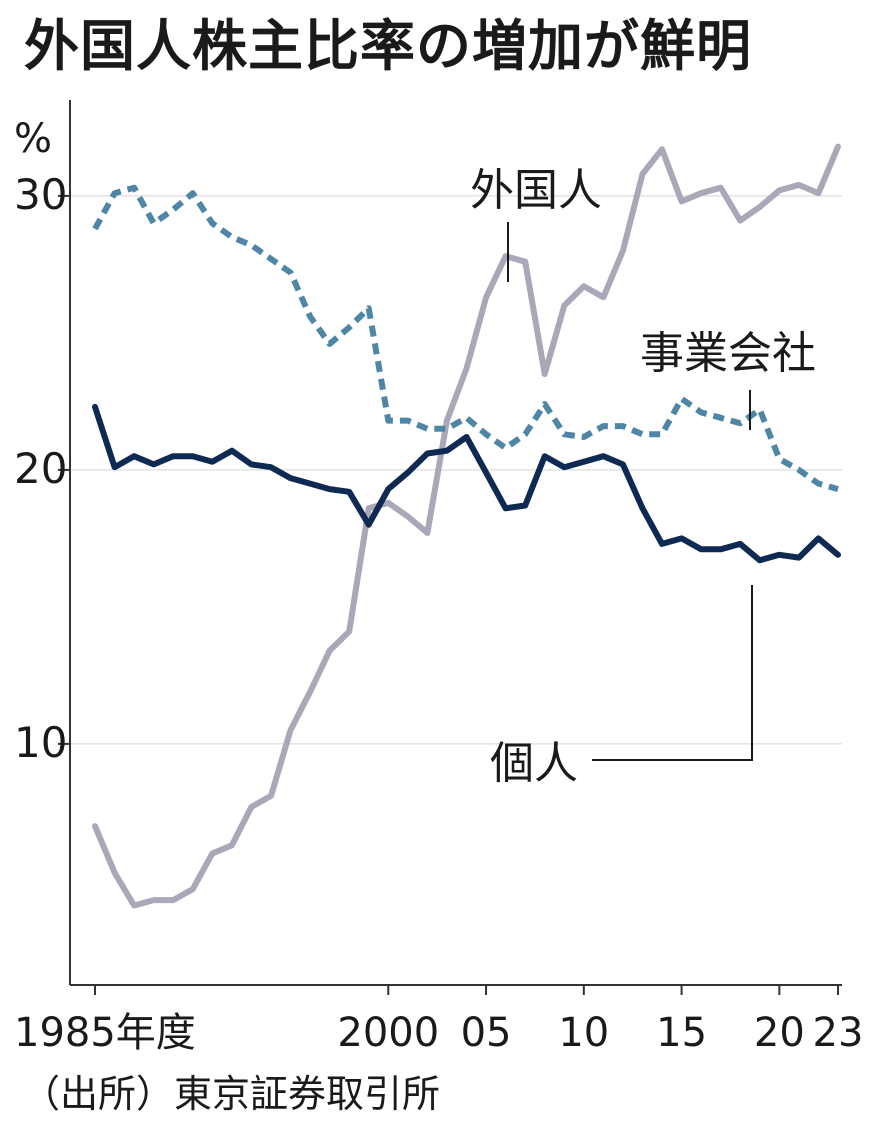 This screenshot has width=884, height=1138. I want to click on y-tick-labels: 10 20 30, so click(42, 468).